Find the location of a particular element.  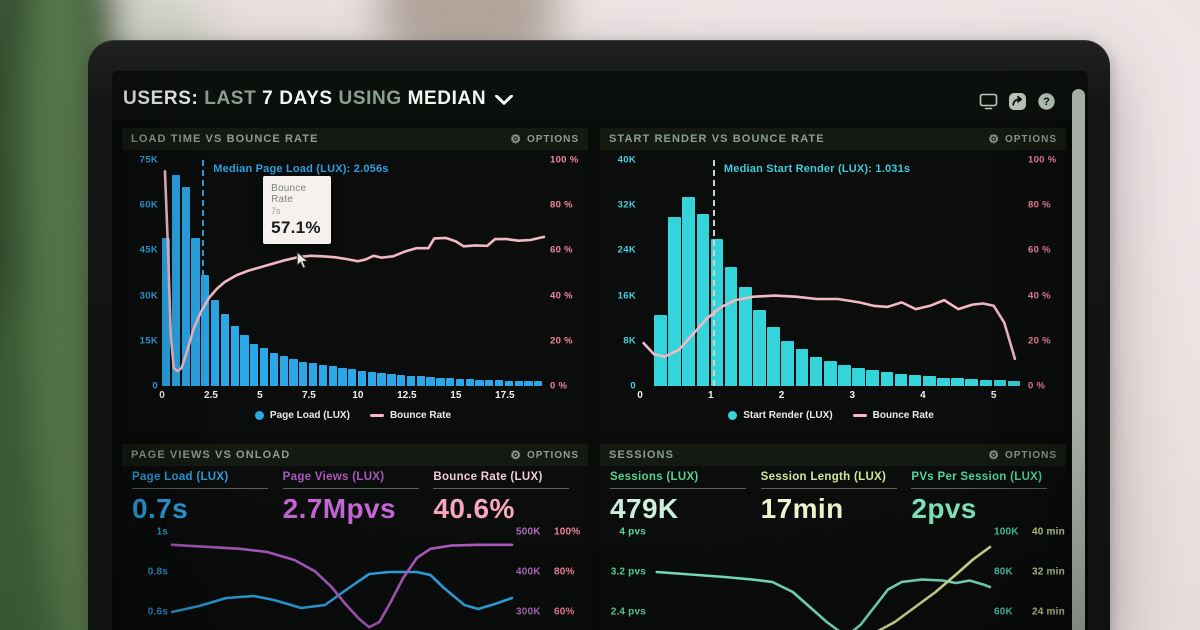

gear-icon: ⚙ is located at coordinates (516, 455).